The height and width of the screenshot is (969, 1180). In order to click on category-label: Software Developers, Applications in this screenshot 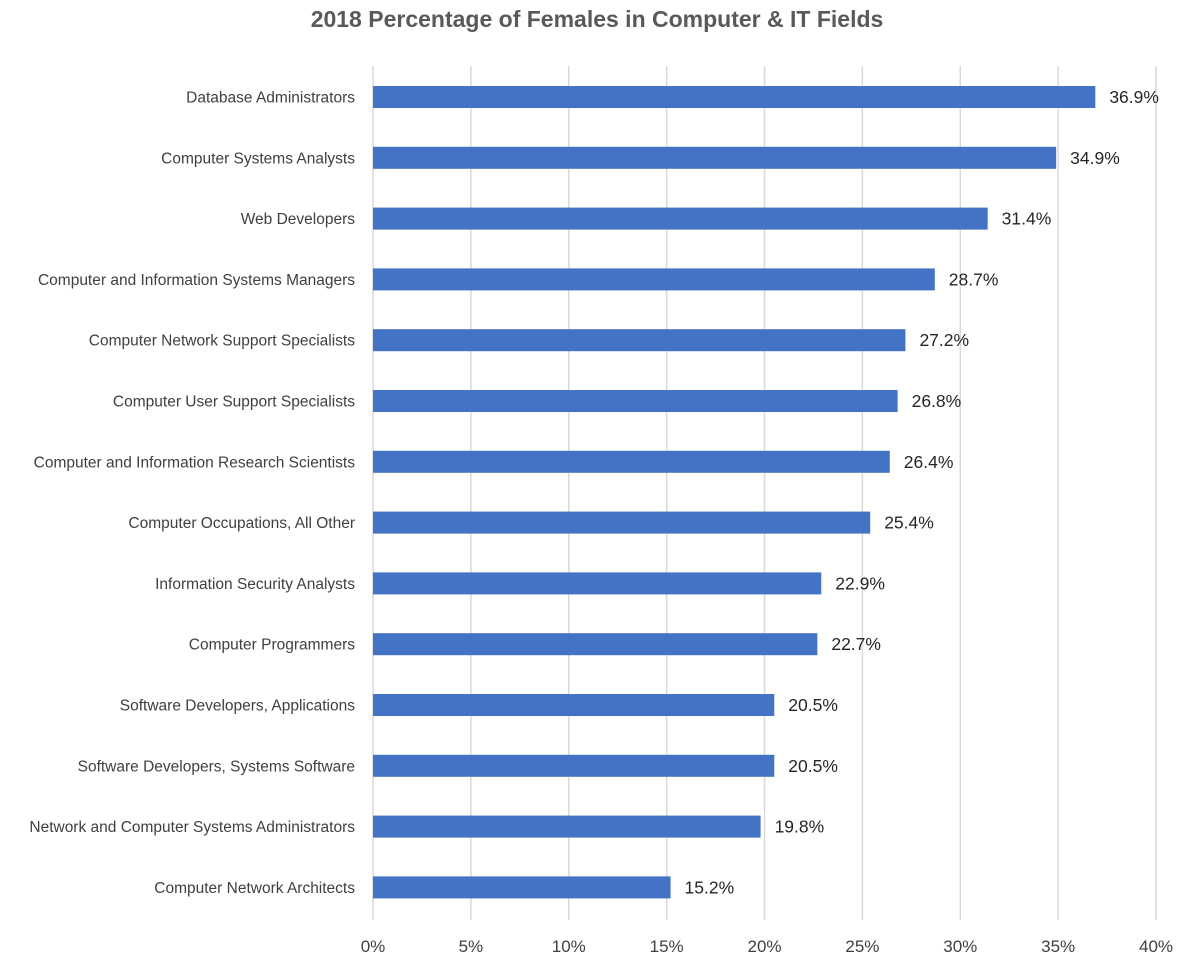, I will do `click(237, 706)`.